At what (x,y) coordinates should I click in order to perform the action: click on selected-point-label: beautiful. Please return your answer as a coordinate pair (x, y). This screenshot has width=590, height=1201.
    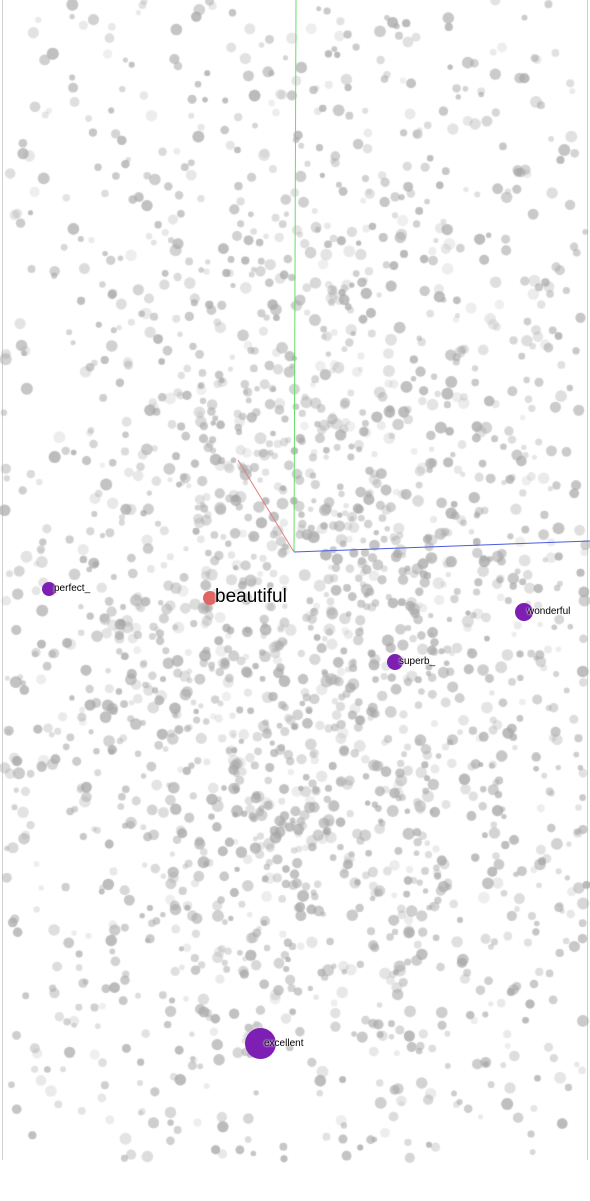
    Looking at the image, I should click on (251, 596).